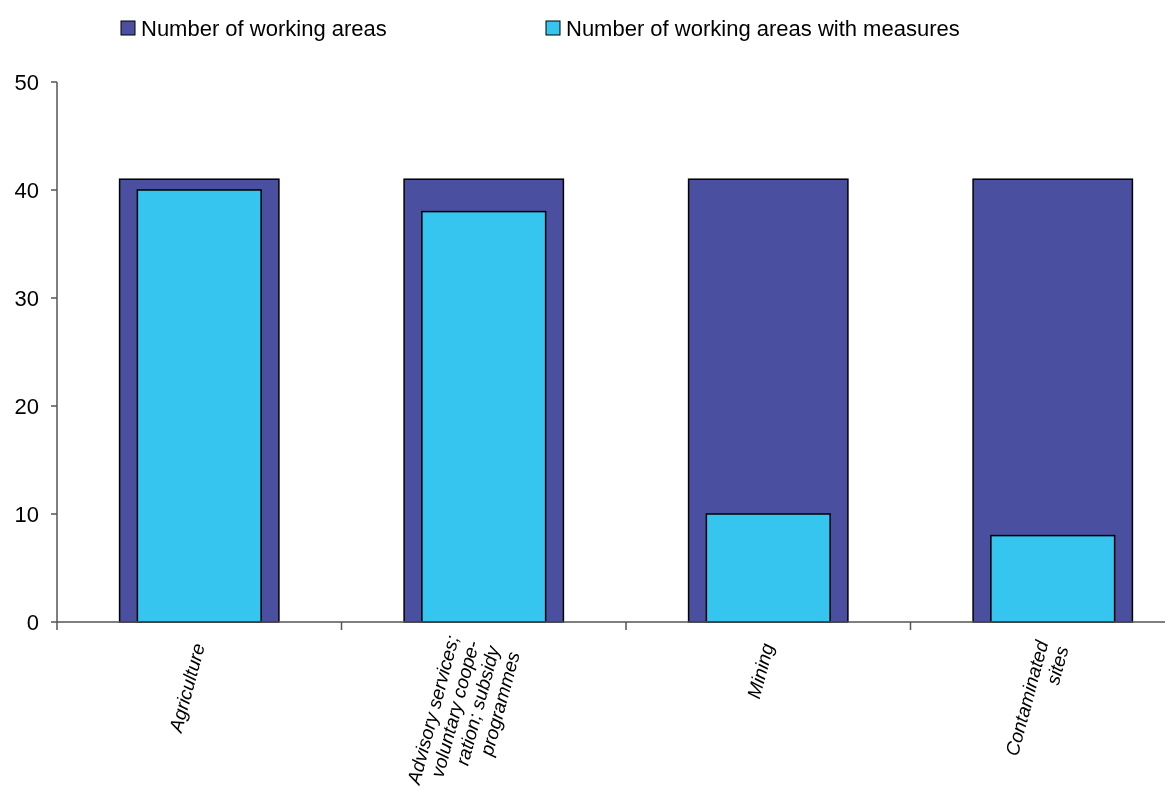  I want to click on y-tick-label: 0, so click(32, 622).